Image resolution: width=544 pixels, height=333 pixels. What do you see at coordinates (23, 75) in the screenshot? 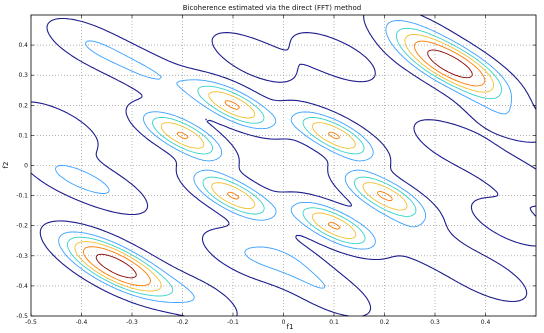
I see `y-tick-label: 0.3` at bounding box center [23, 75].